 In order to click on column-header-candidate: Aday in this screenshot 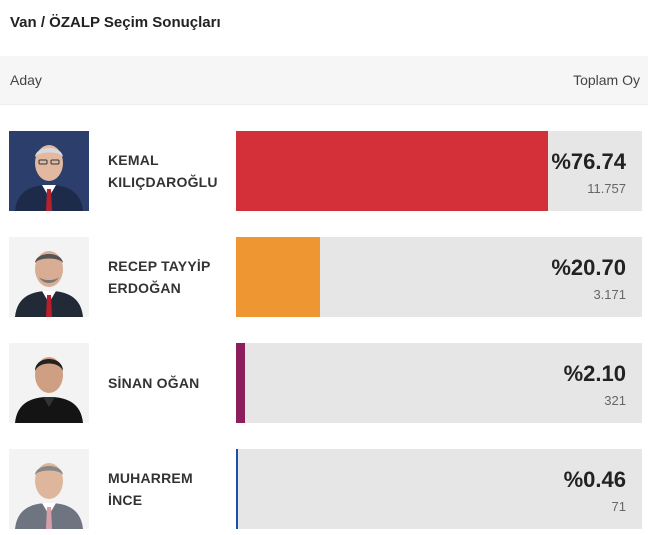, I will do `click(26, 80)`.